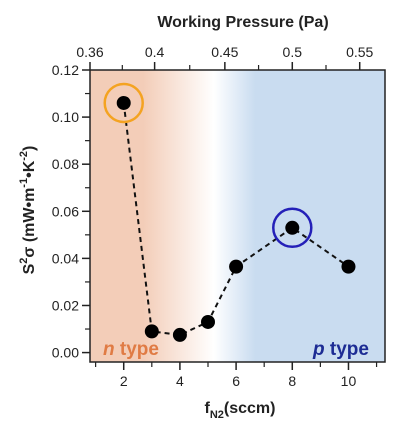 Image resolution: width=400 pixels, height=425 pixels. What do you see at coordinates (242, 22) in the screenshot?
I see `top-axis-title: Working Pressure (Pa)` at bounding box center [242, 22].